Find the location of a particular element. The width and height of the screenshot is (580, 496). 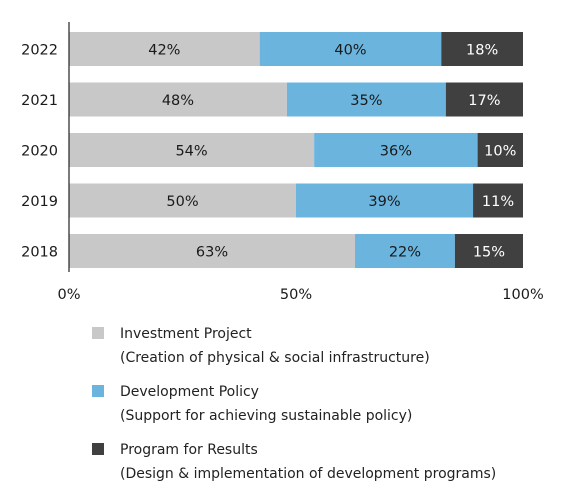

data-label: 18% is located at coordinates (482, 51).